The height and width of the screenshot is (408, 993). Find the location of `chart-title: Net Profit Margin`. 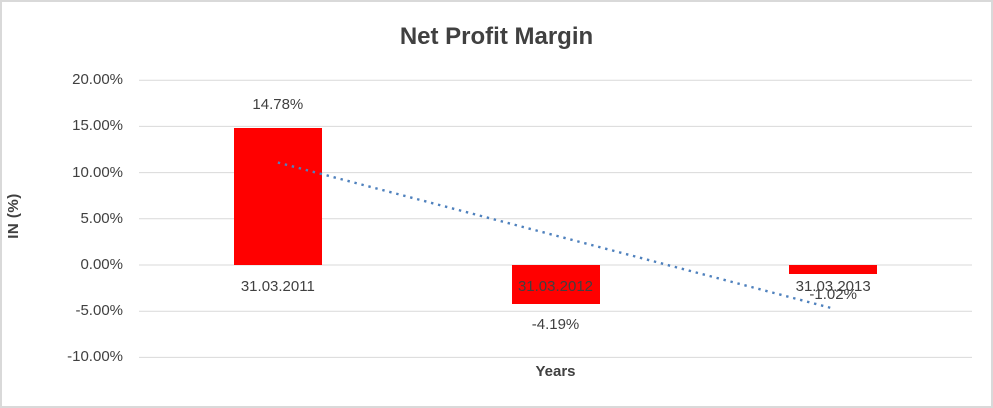

chart-title: Net Profit Margin is located at coordinates (496, 36).